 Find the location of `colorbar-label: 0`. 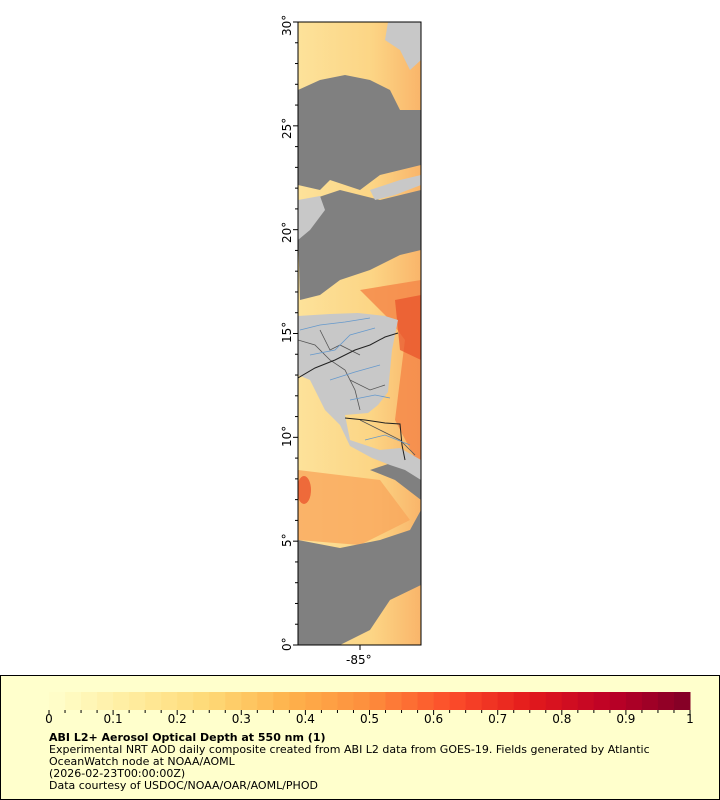

colorbar-label: 0 is located at coordinates (49, 719).